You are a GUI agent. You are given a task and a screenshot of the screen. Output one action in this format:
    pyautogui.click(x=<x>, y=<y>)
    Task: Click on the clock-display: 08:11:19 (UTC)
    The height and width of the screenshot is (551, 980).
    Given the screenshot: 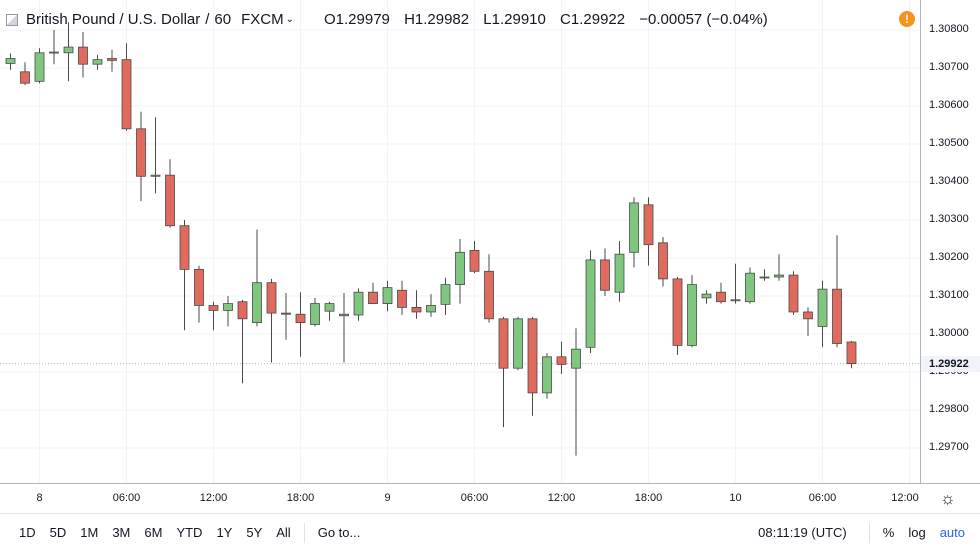 What is the action you would take?
    pyautogui.click(x=802, y=532)
    